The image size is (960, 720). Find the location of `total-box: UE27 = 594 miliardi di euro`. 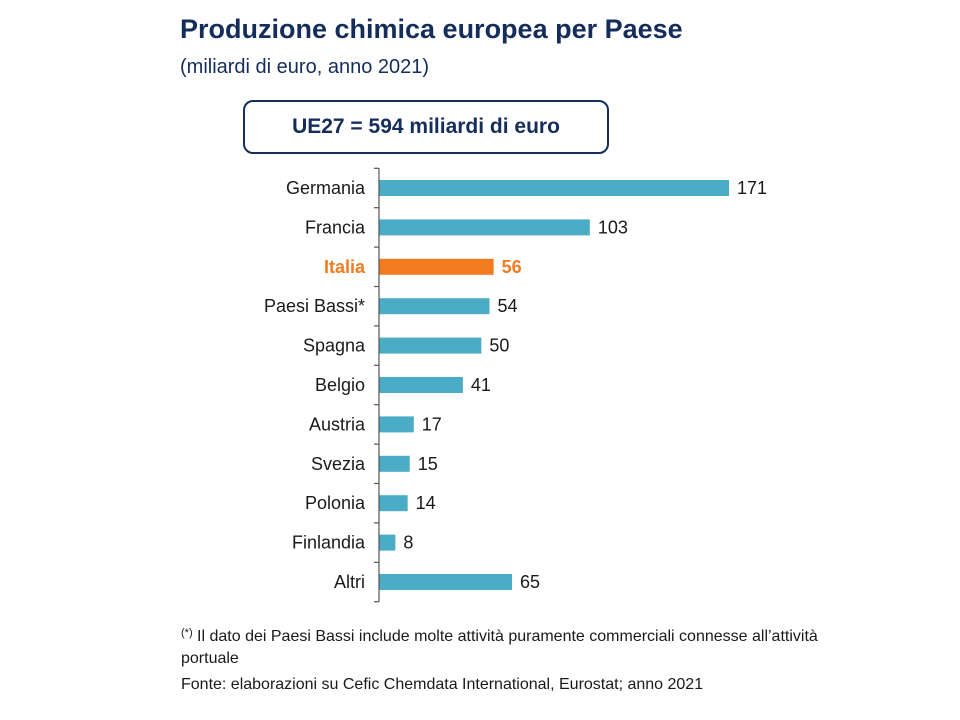

total-box: UE27 = 594 miliardi di euro is located at coordinates (426, 127).